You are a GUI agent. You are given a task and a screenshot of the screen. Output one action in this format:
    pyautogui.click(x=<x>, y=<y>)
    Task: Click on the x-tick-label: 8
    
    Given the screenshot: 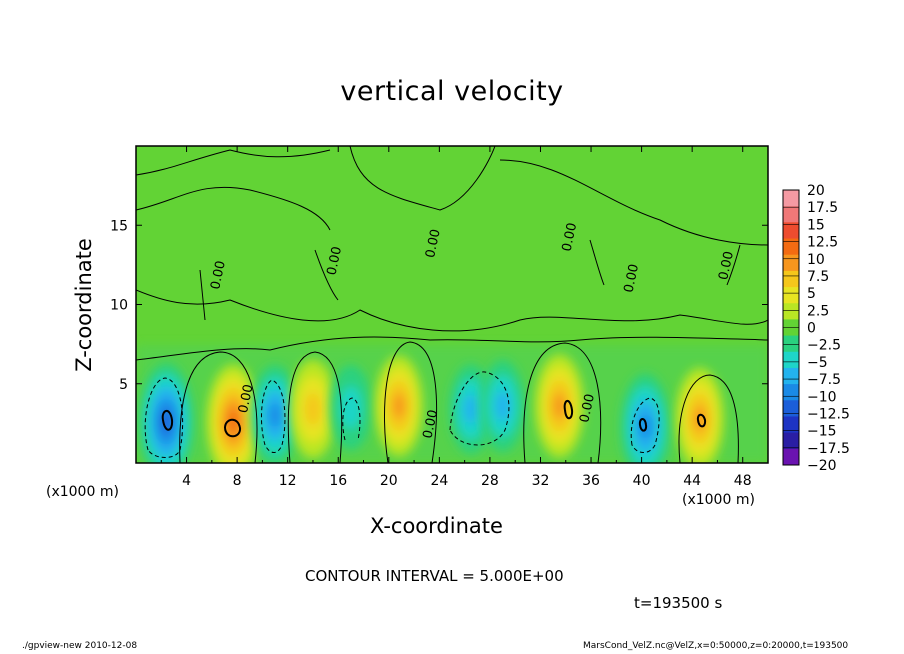 What is the action you would take?
    pyautogui.click(x=237, y=481)
    